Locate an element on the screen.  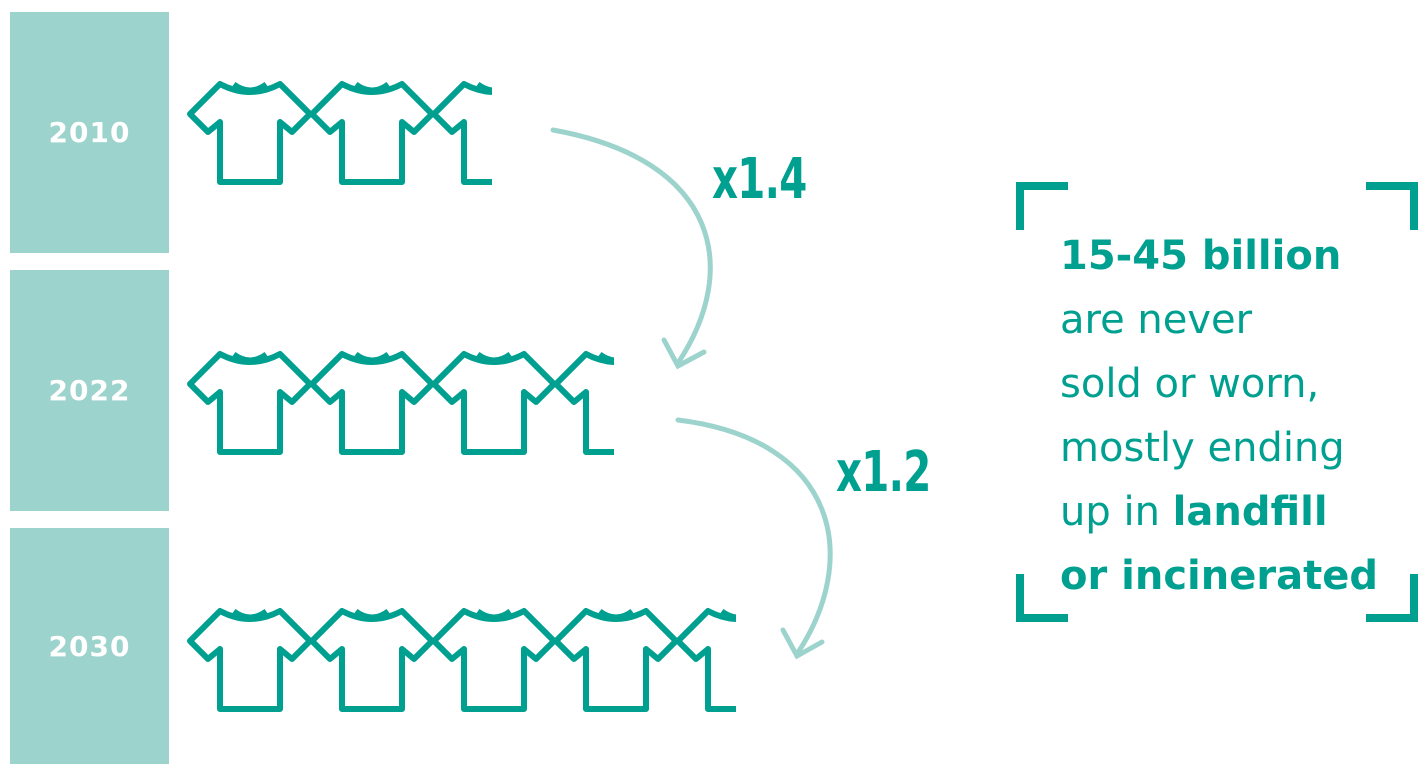
year-block-2030: 2030 is located at coordinates (89, 646).